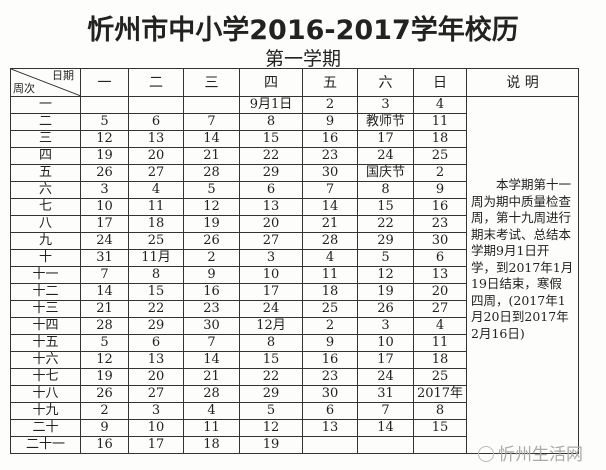 Image resolution: width=606 pixels, height=470 pixels. I want to click on date-cell: 7, so click(211, 343).